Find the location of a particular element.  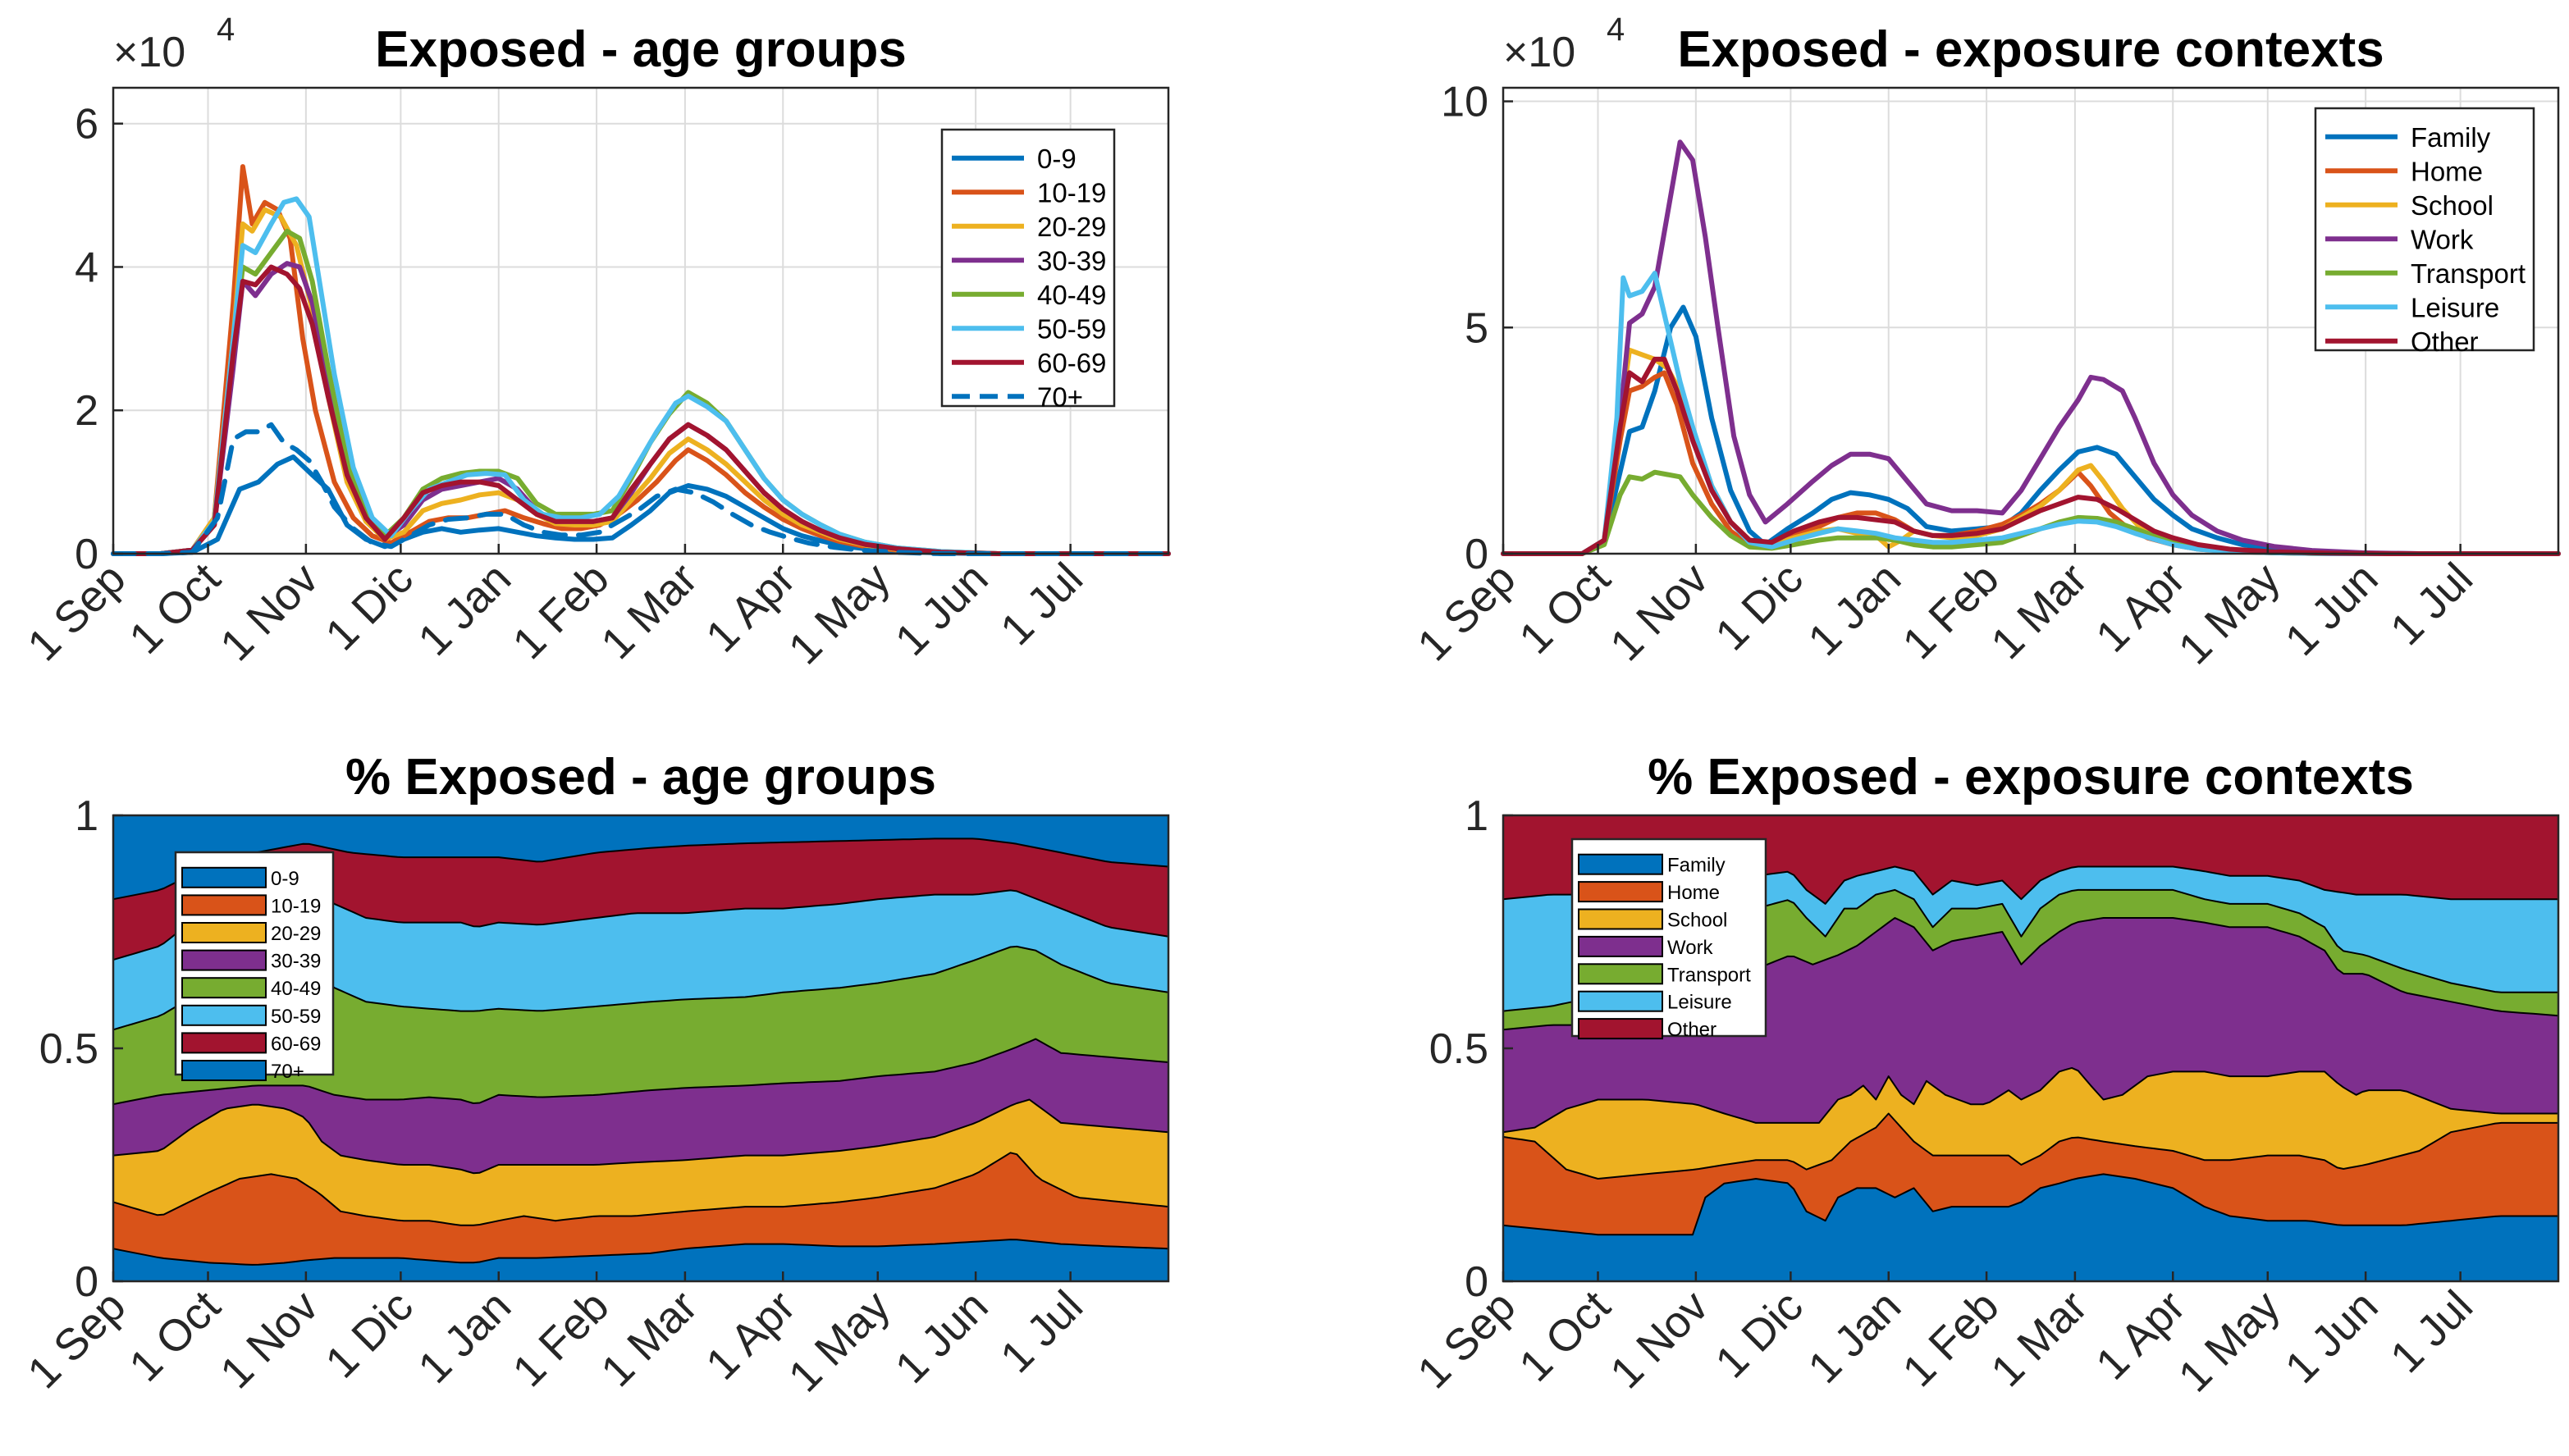

x-tick-label: 1 May is located at coordinates (2229, 614).